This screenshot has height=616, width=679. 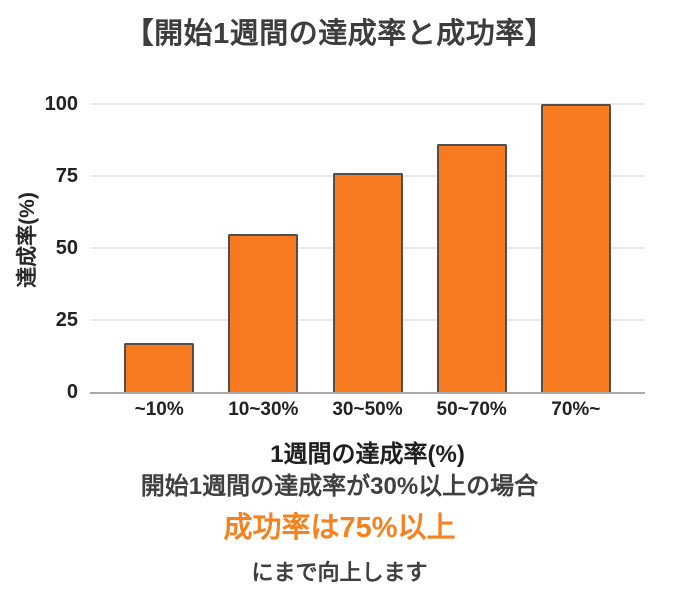 What do you see at coordinates (72, 392) in the screenshot?
I see `y-tick-0: 0` at bounding box center [72, 392].